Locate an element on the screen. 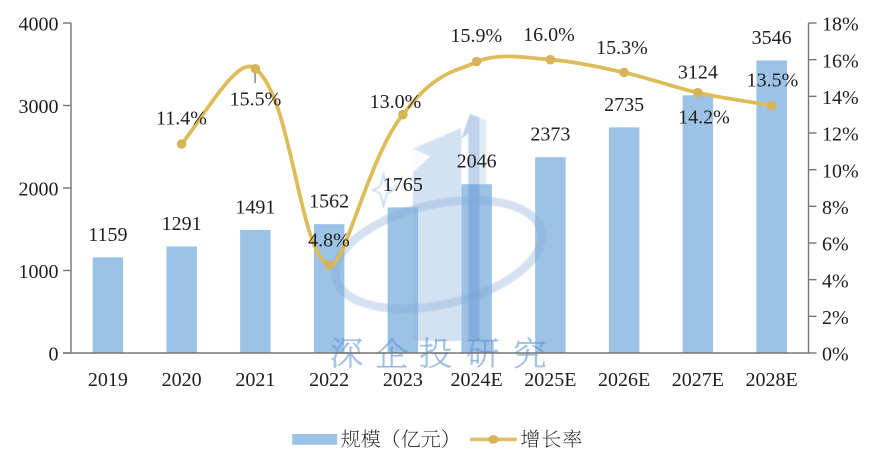 The width and height of the screenshot is (877, 473). svg-text: 1000 is located at coordinates (39, 272).